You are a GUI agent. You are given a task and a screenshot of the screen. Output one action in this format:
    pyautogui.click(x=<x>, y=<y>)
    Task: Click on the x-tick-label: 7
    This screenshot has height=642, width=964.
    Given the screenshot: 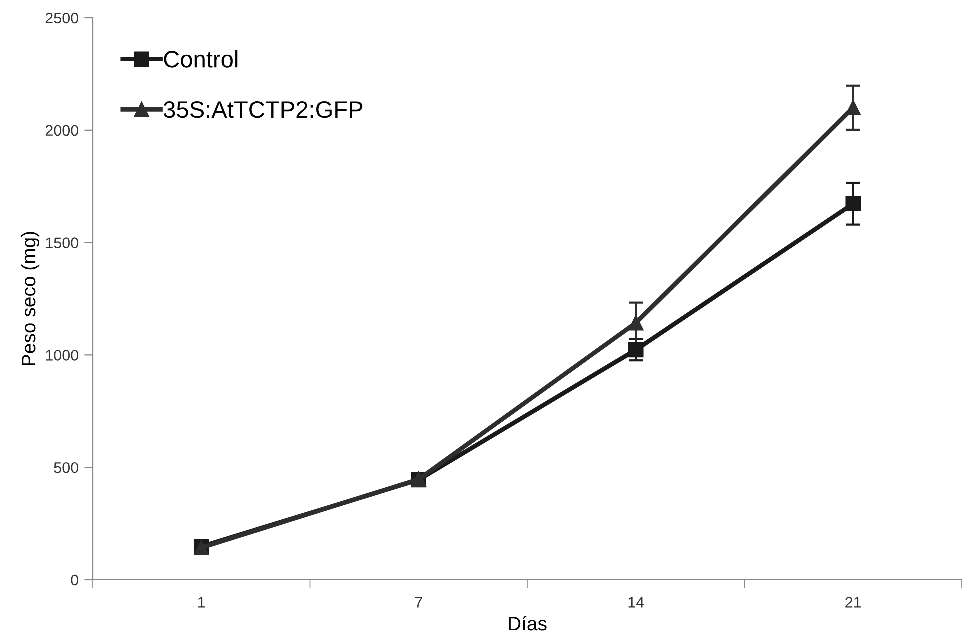 What is the action you would take?
    pyautogui.click(x=418, y=602)
    